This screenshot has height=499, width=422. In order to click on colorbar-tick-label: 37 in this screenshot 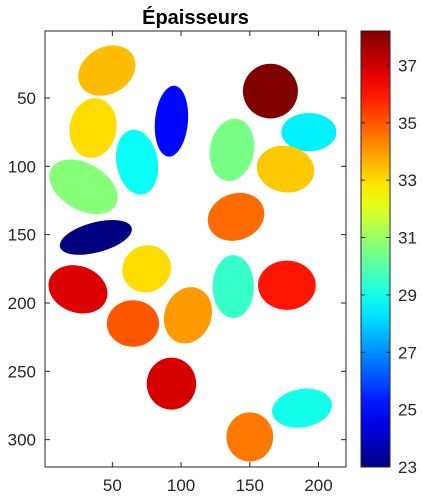, I will do `click(407, 65)`.